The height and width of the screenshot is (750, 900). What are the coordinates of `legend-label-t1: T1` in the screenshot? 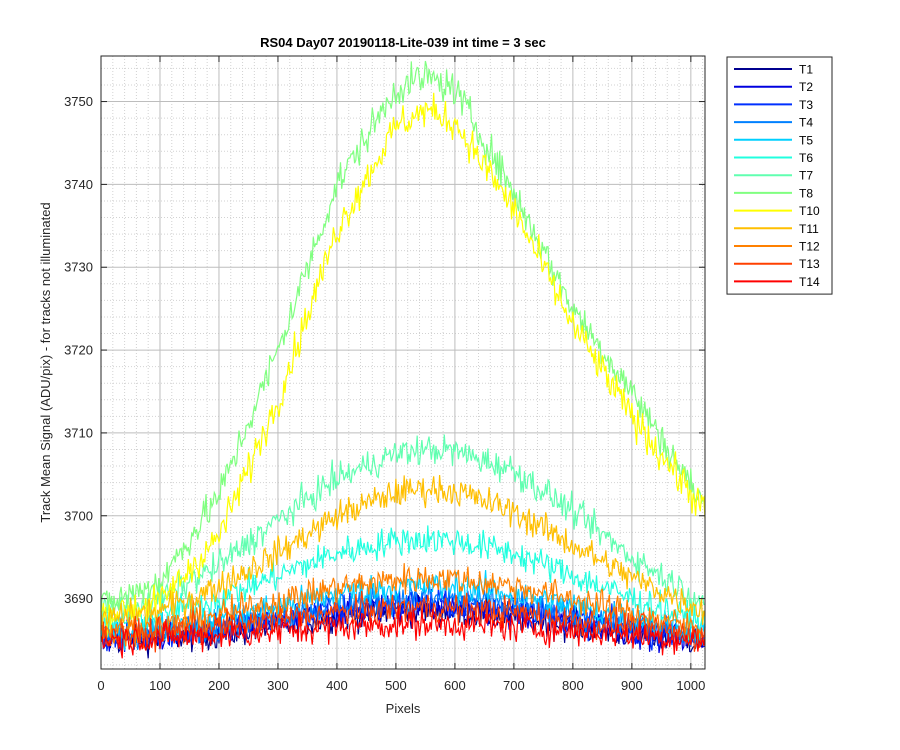 It's located at (806, 70).